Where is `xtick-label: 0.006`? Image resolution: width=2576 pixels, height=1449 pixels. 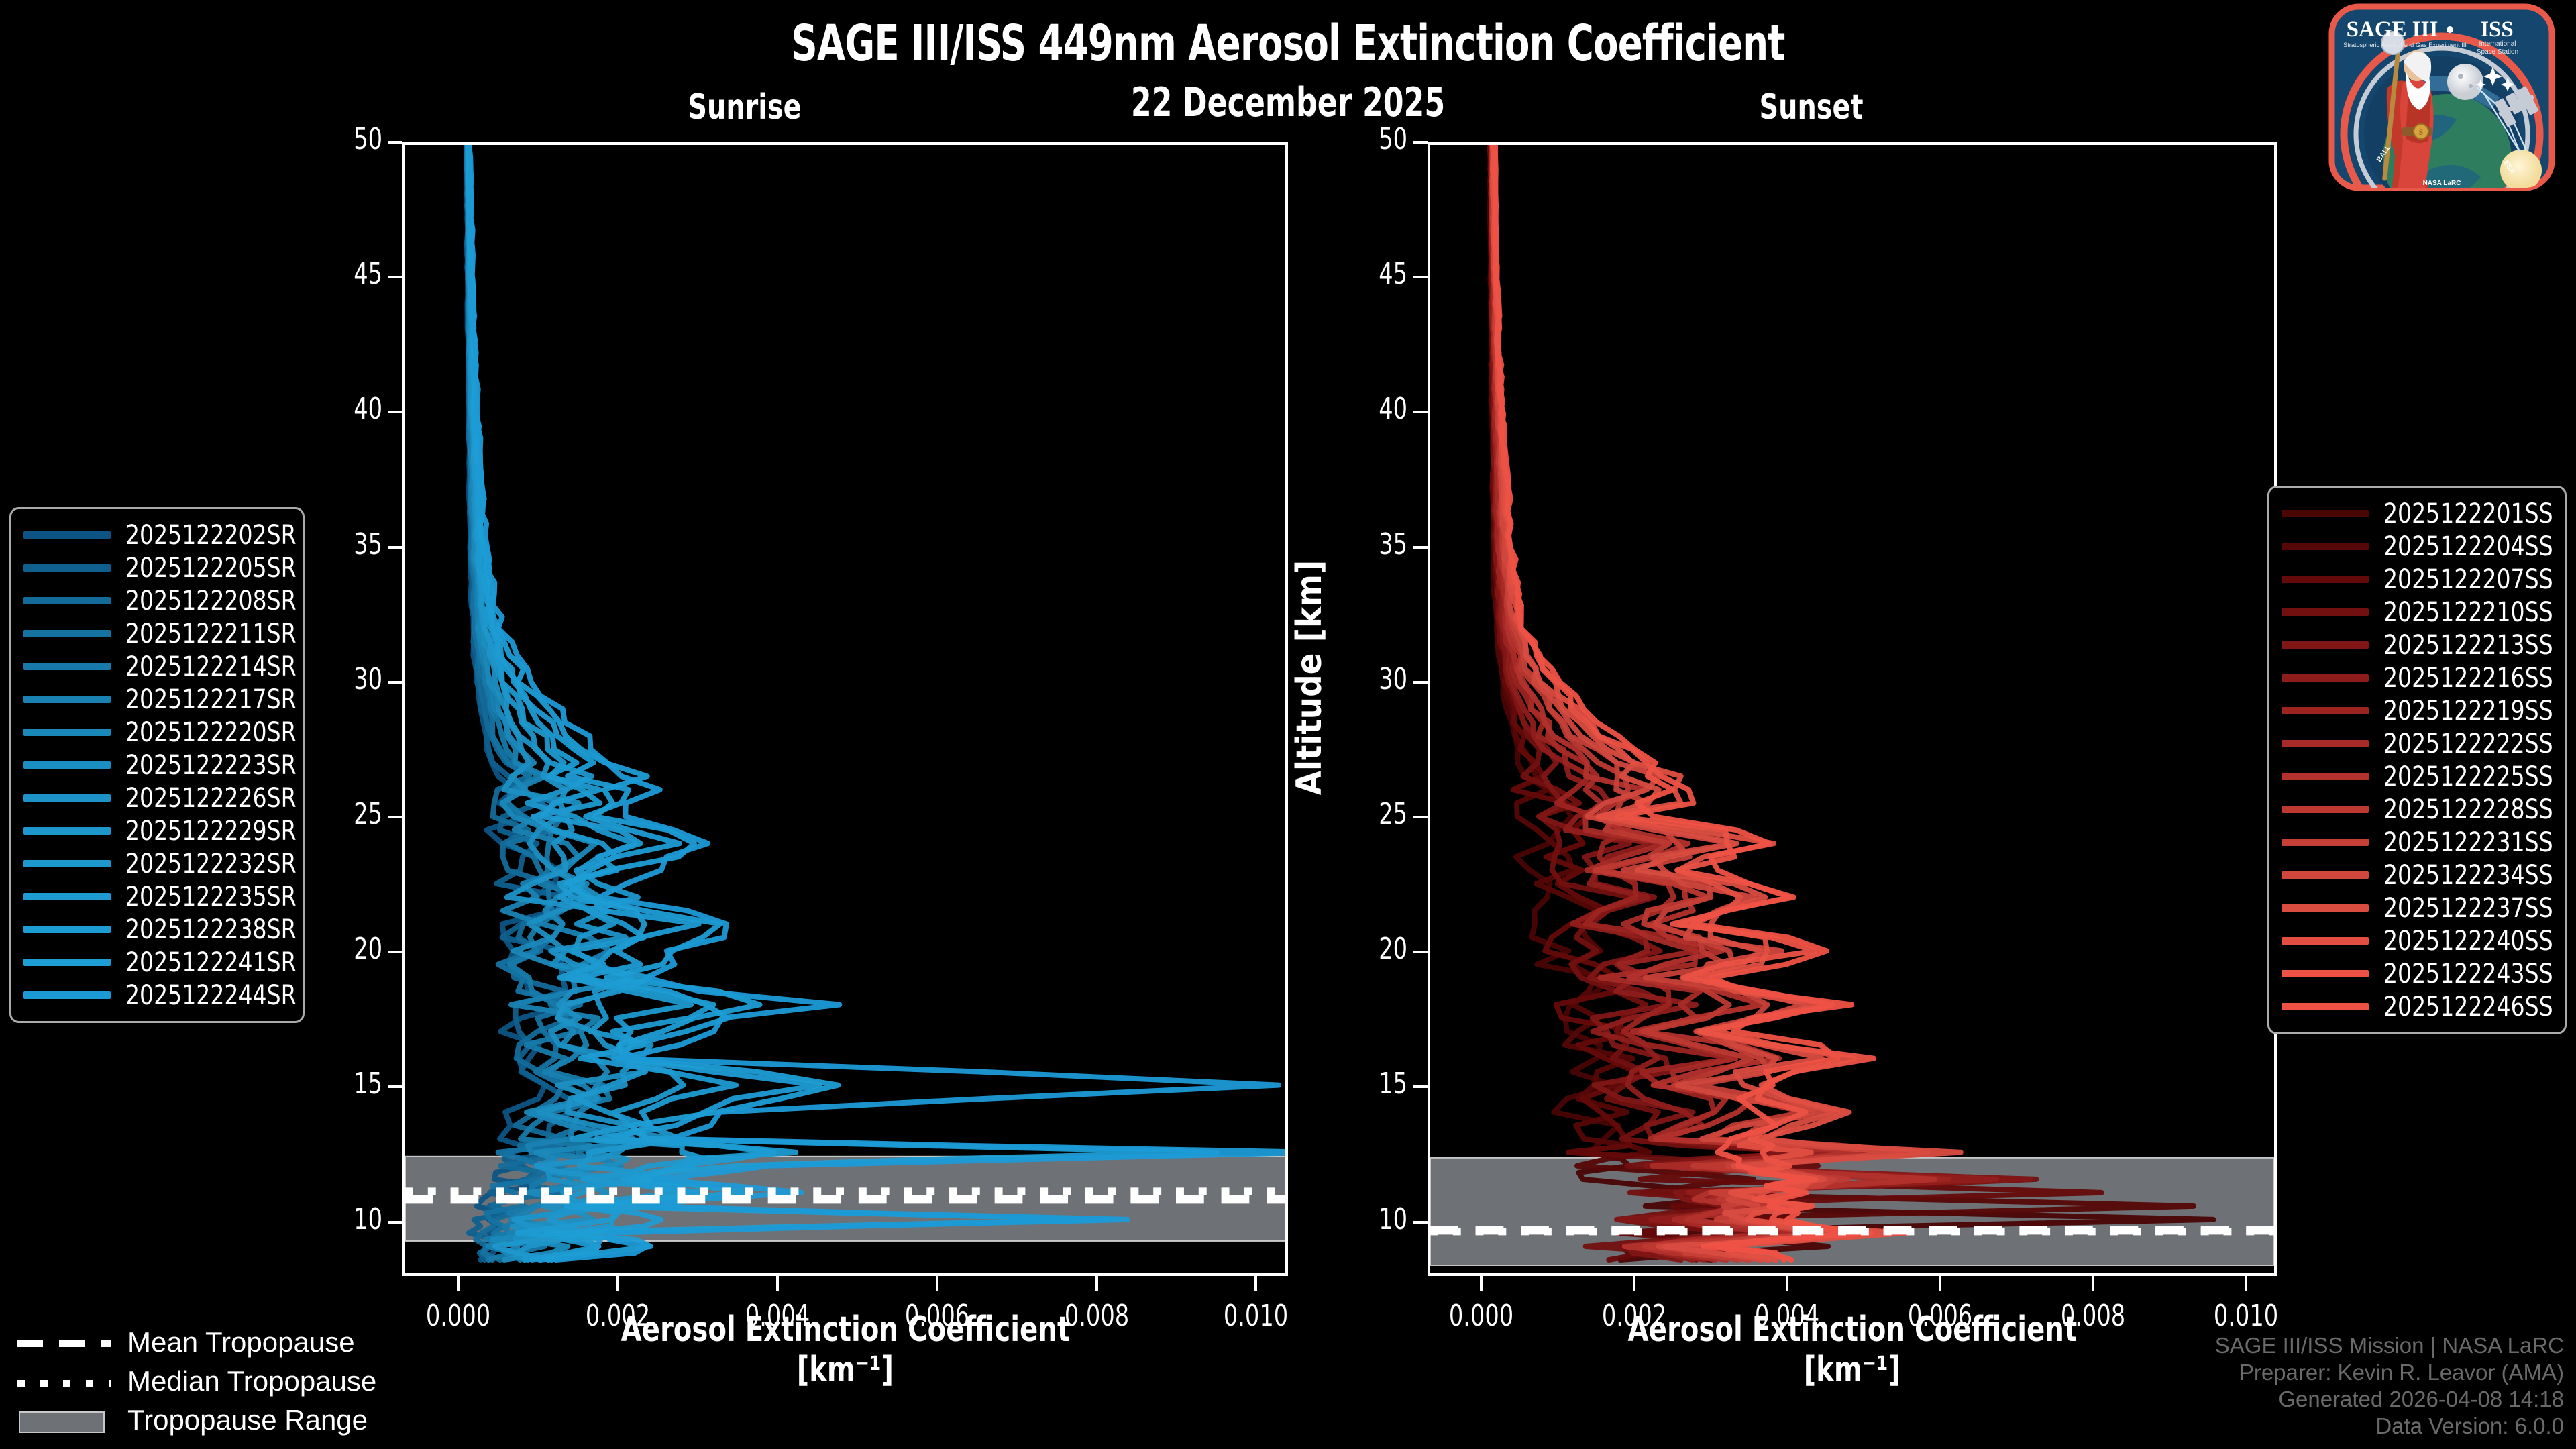
xtick-label: 0.006 is located at coordinates (1940, 1316).